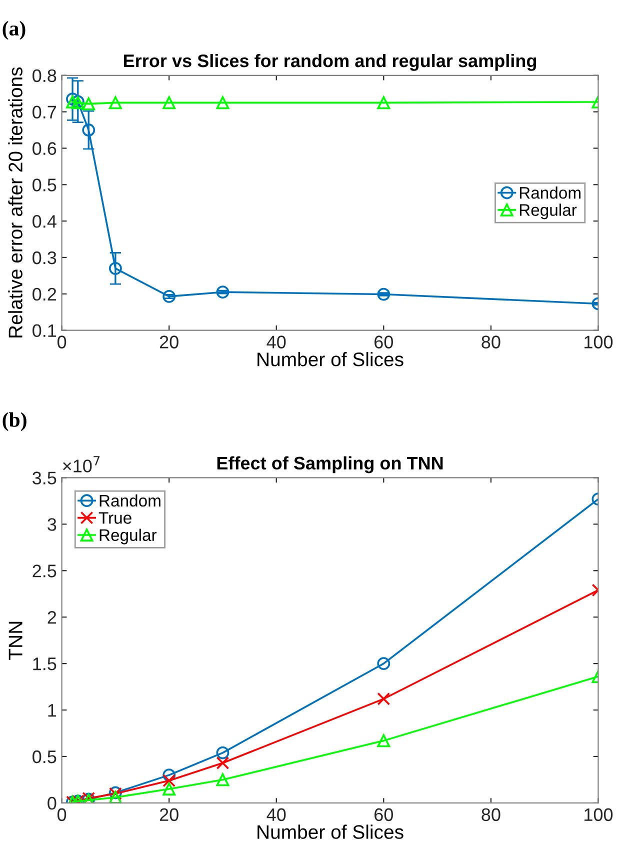 This screenshot has width=618, height=847. I want to click on y-tick-label: 0.1, so click(44, 331).